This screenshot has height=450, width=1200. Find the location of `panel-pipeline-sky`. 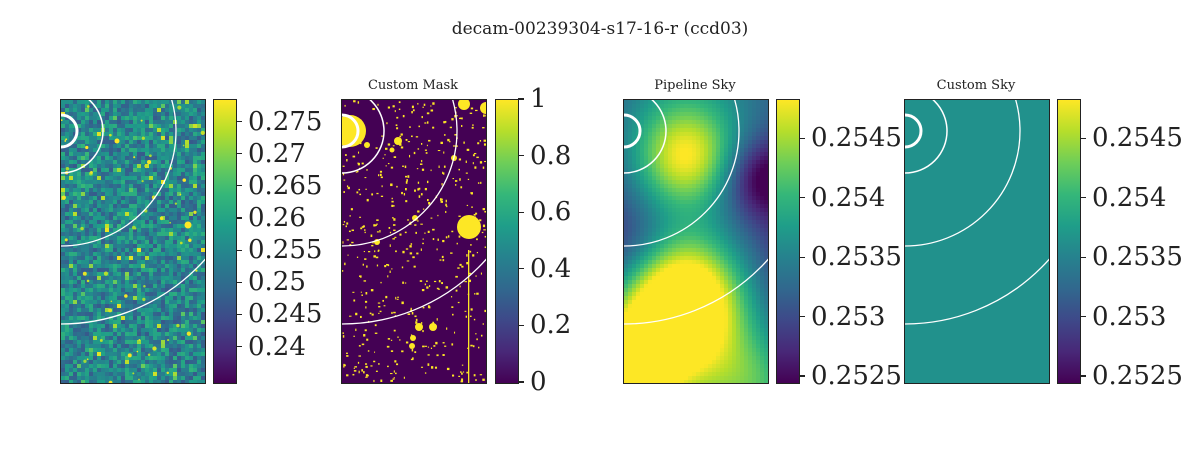

panel-pipeline-sky is located at coordinates (696, 241).